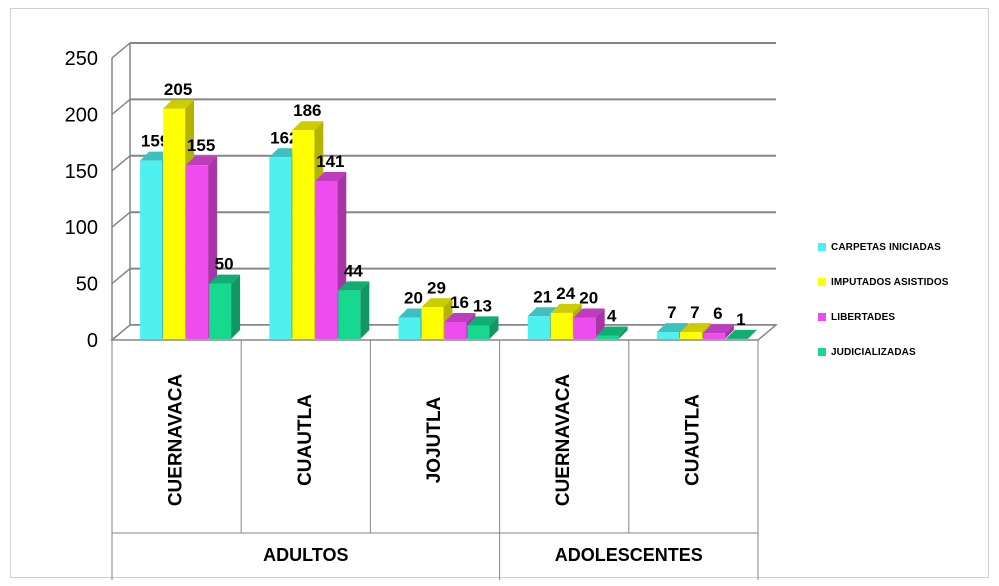 Image resolution: width=999 pixels, height=586 pixels. Describe the element at coordinates (740, 319) in the screenshot. I see `data-label: 1` at that location.